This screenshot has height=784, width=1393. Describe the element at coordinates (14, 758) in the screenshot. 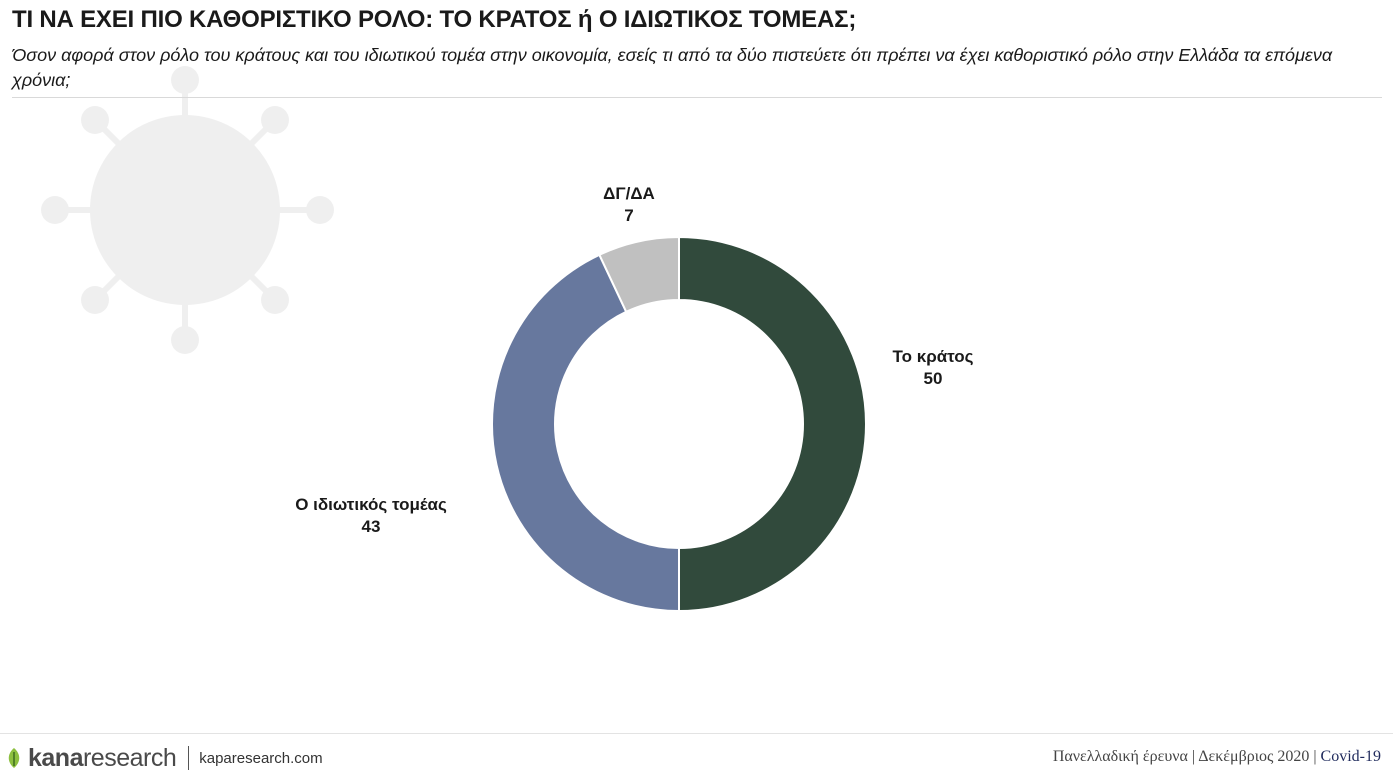

I see `kana-leaf-icon` at that location.